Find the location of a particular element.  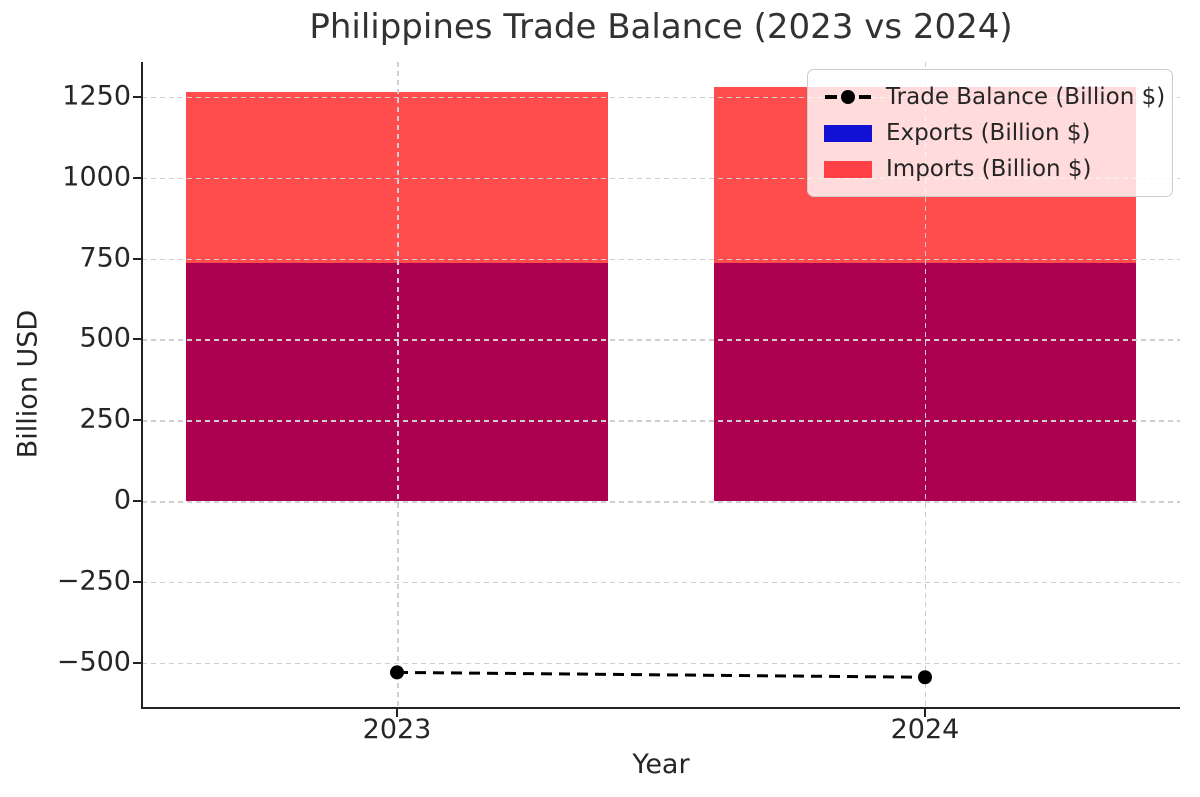

y-tick-label: 750 is located at coordinates (105, 257).